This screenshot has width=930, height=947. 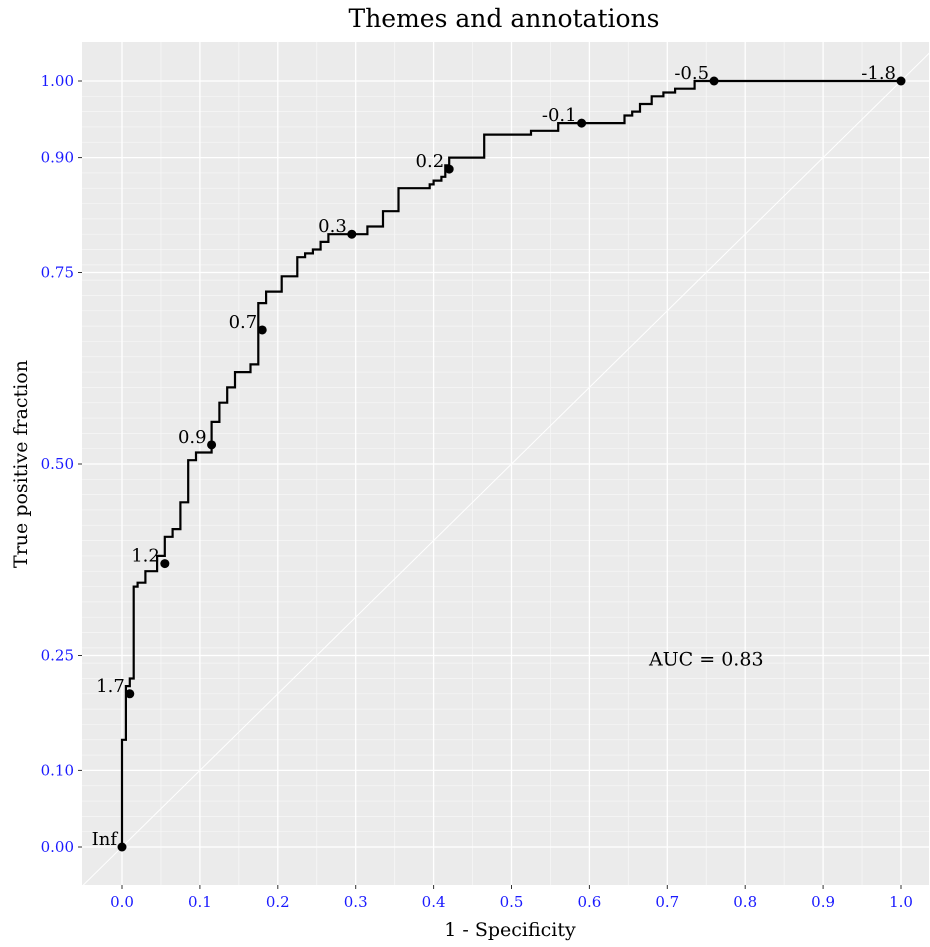 What do you see at coordinates (823, 902) in the screenshot?
I see `x-tick-label: 0.9` at bounding box center [823, 902].